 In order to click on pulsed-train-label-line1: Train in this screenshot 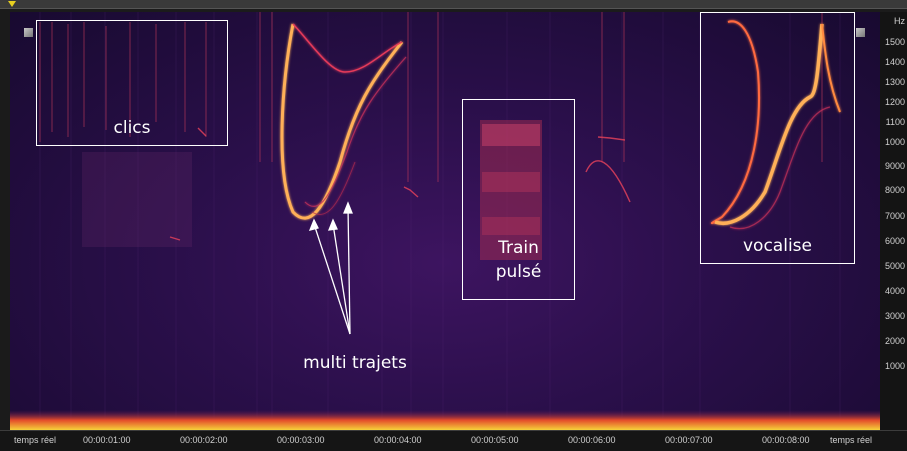, I will do `click(518, 248)`.